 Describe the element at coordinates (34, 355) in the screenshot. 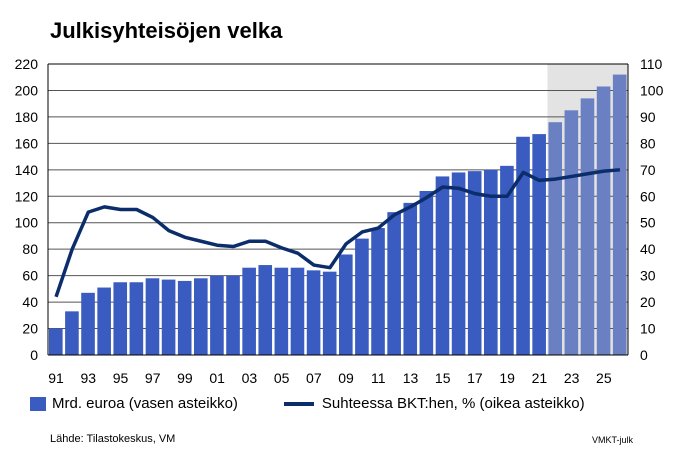

I see `left-tick-label: 0` at that location.